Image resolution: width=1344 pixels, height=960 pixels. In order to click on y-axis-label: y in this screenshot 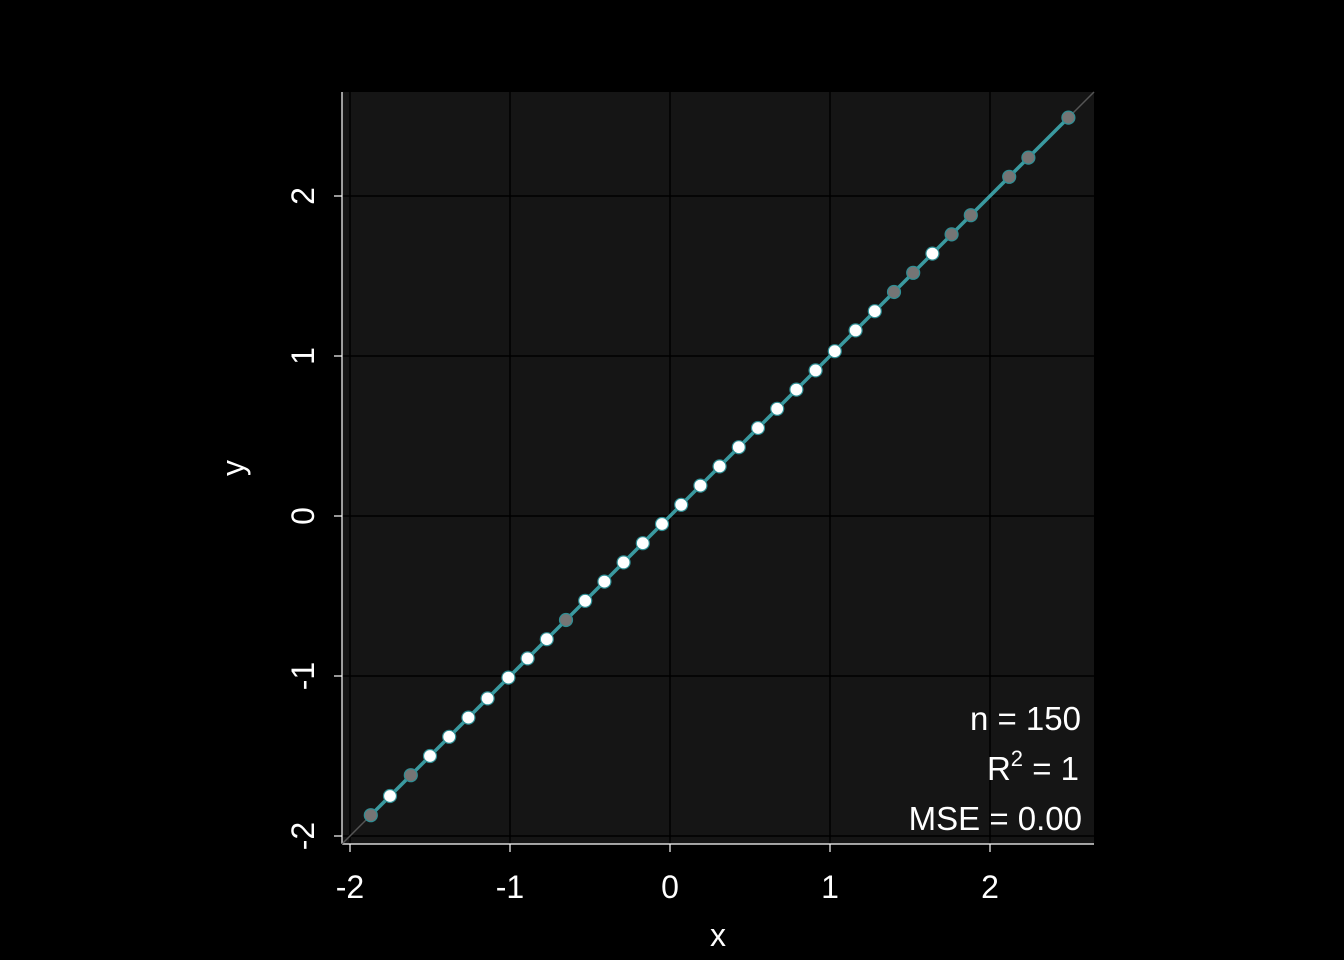, I will do `click(233, 468)`.